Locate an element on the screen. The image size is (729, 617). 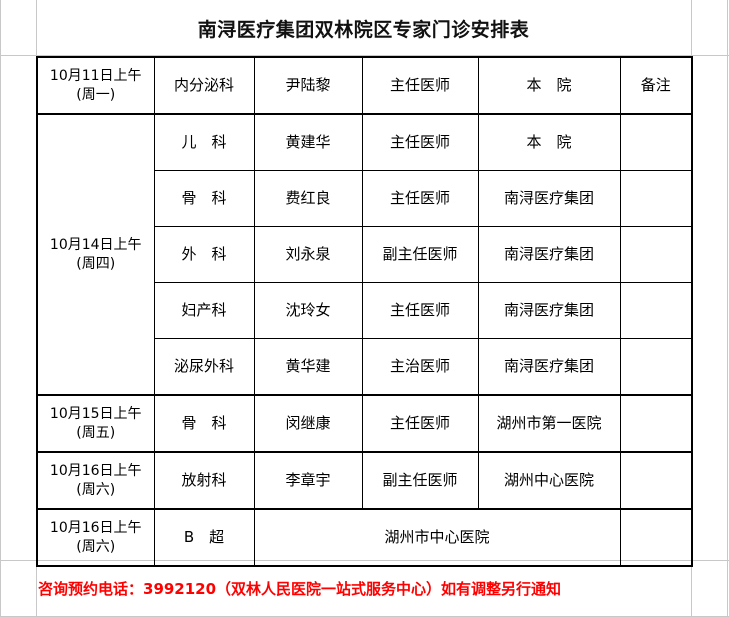
weekday: (周一) is located at coordinates (96, 94).